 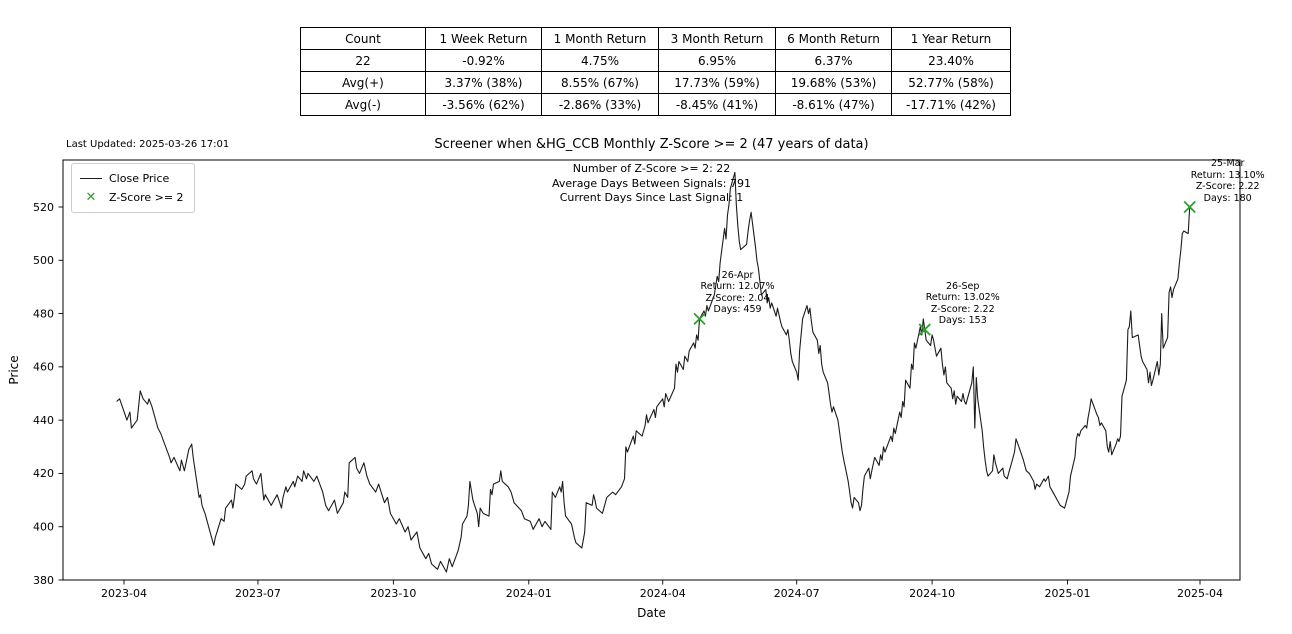 I want to click on y-tick-label: 420, so click(x=43, y=473).